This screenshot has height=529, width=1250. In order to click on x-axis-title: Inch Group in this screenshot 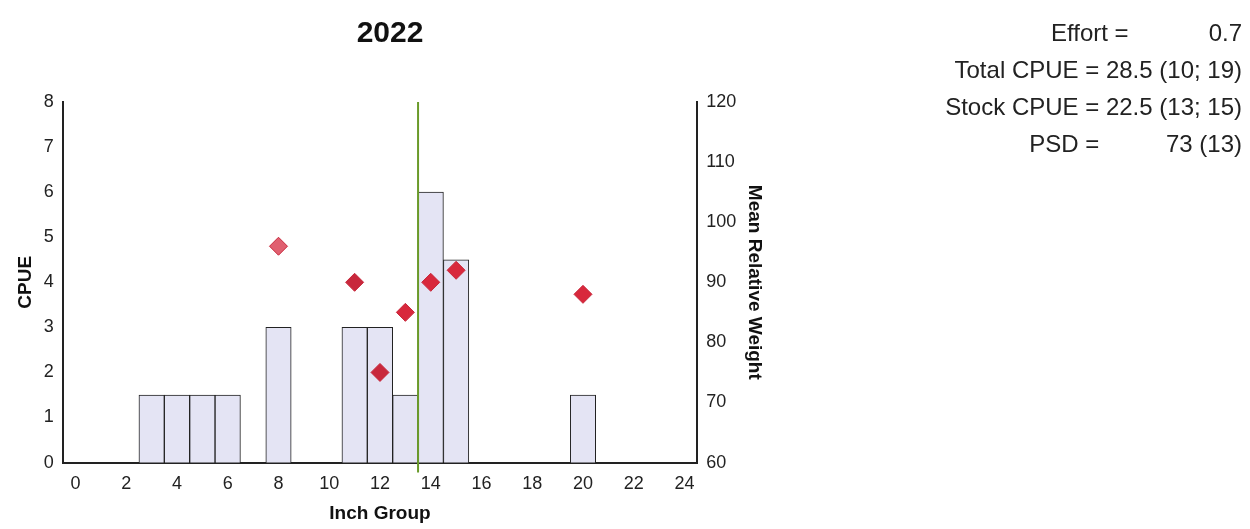, I will do `click(380, 512)`.